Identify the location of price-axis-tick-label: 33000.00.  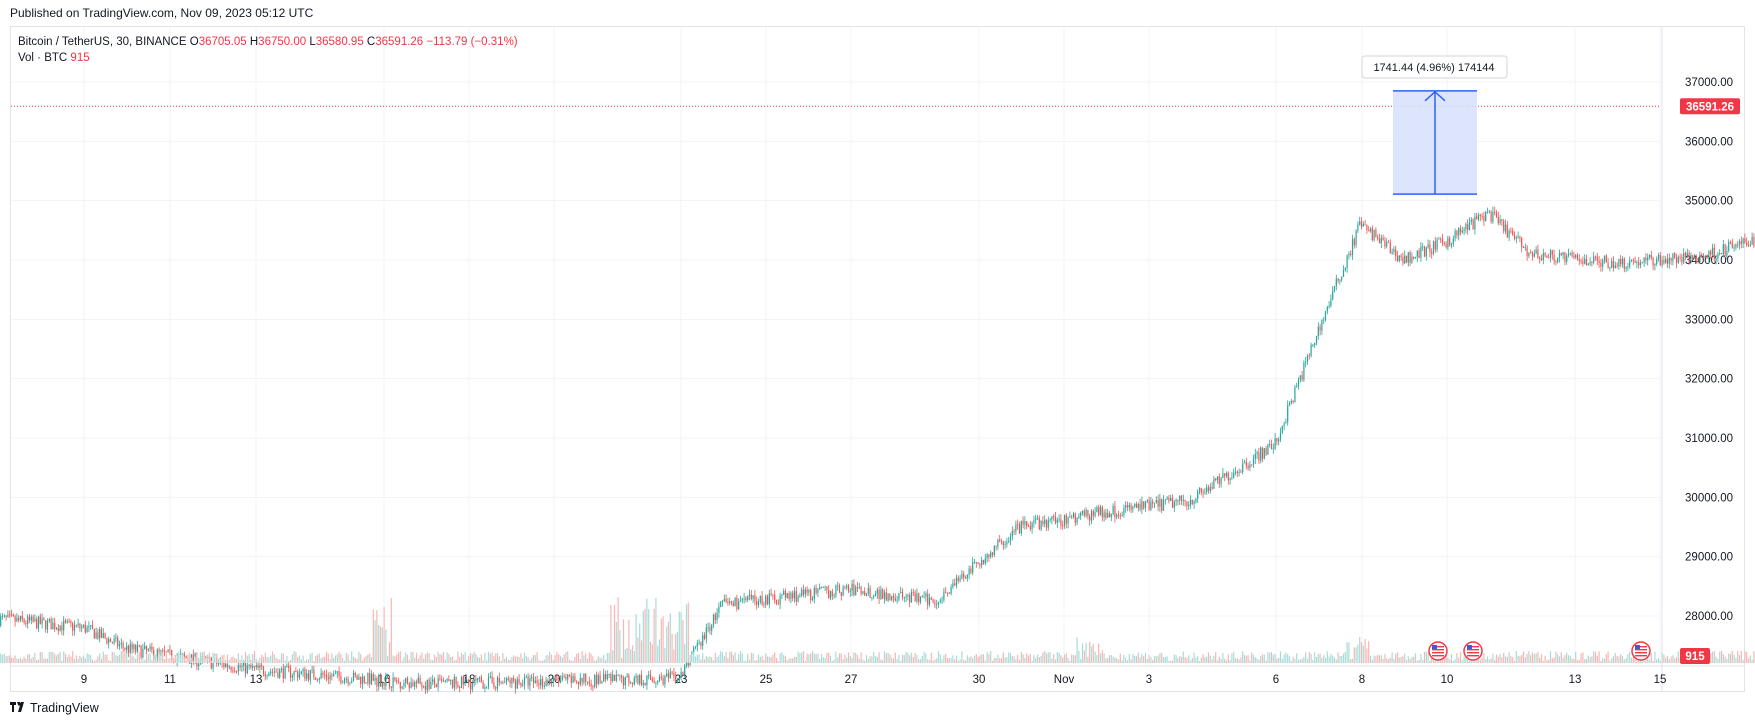
(1709, 320).